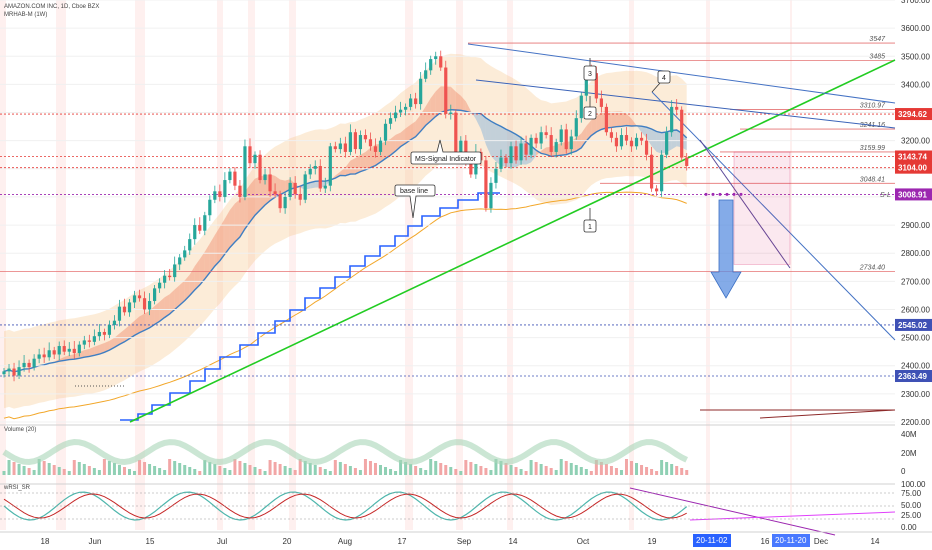 This screenshot has width=932, height=550. I want to click on x-tick-label: 18, so click(45, 541).